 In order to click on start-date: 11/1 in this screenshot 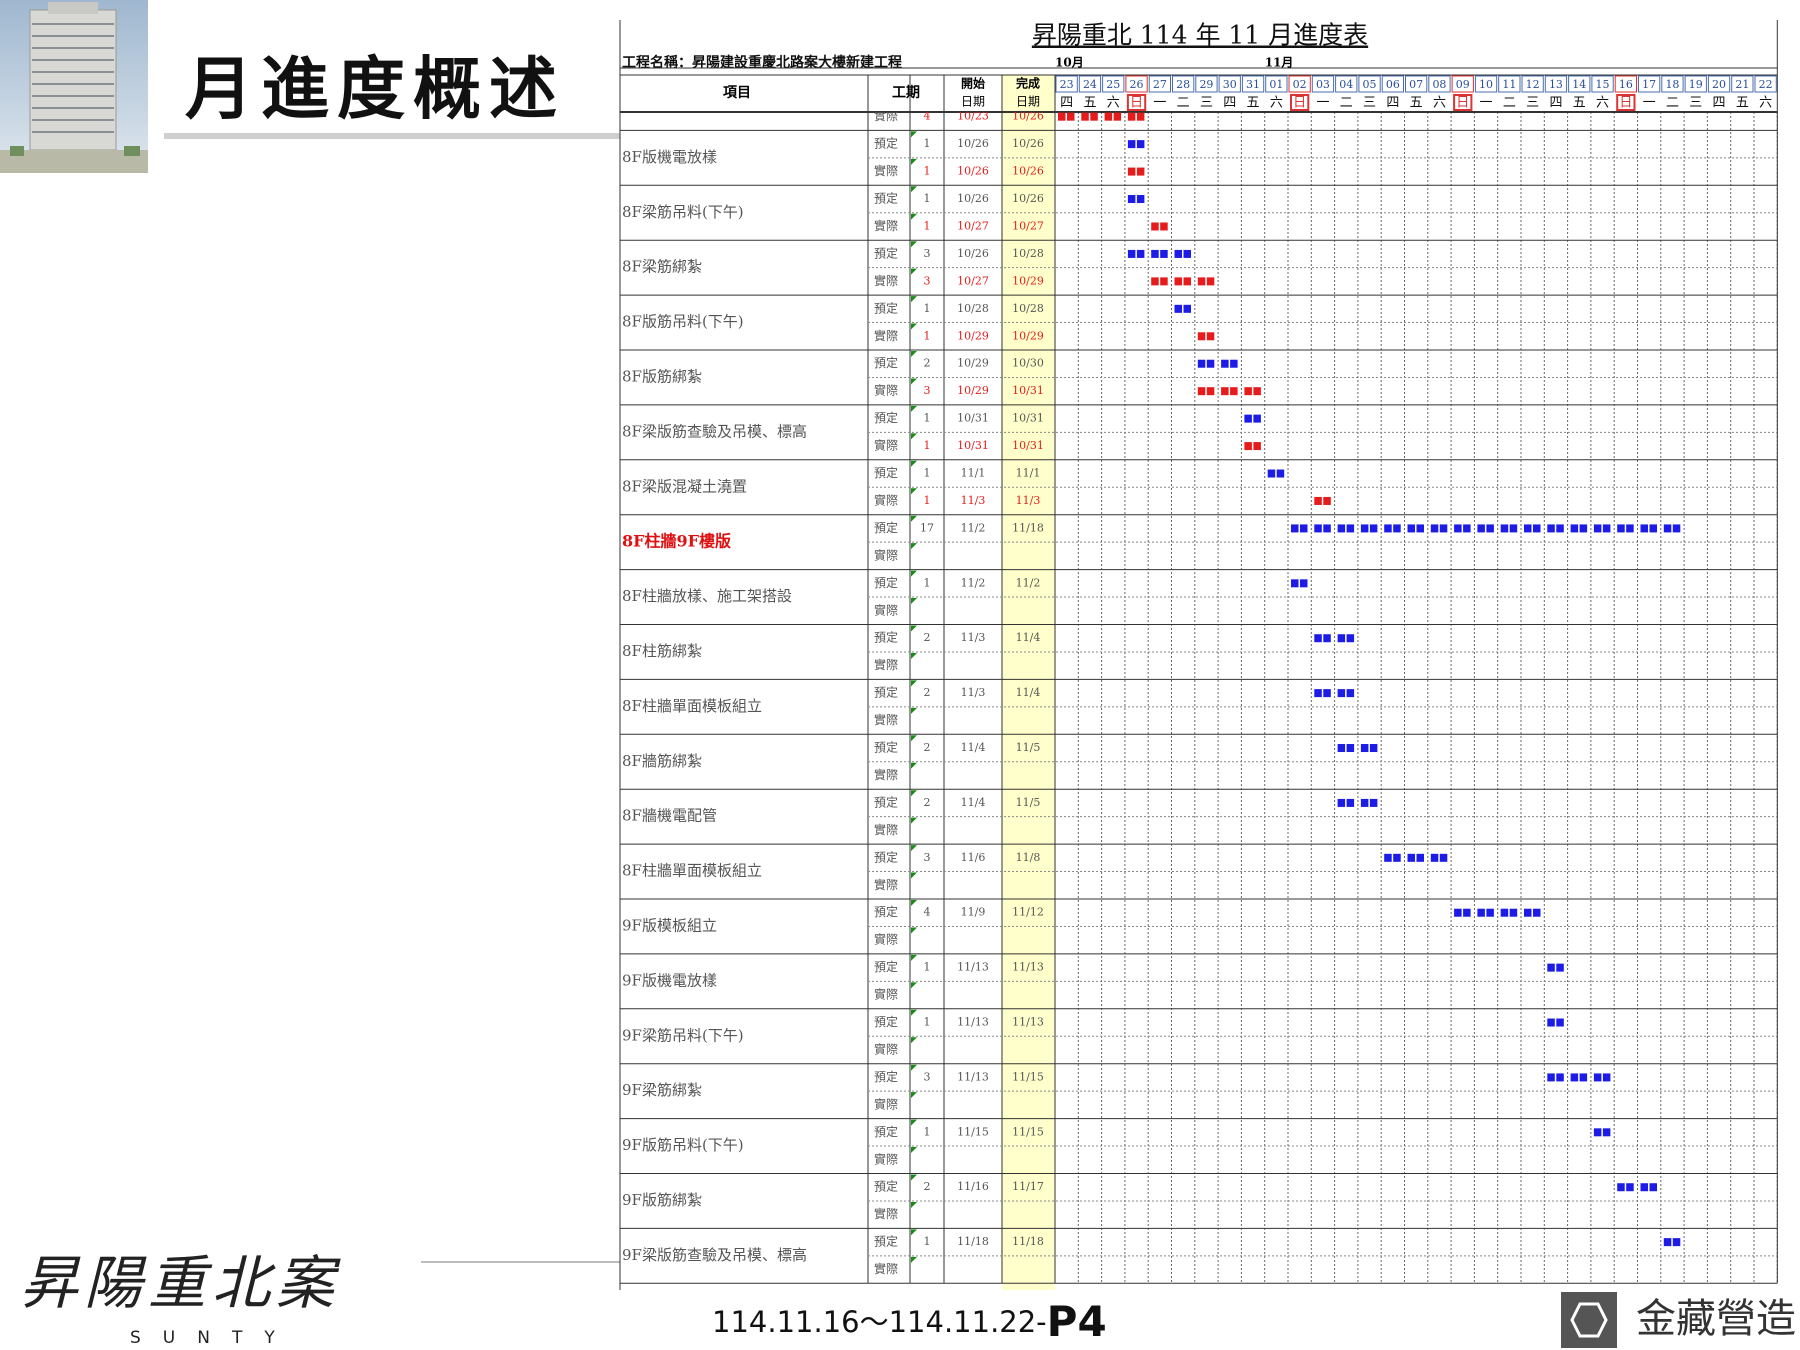, I will do `click(973, 473)`.